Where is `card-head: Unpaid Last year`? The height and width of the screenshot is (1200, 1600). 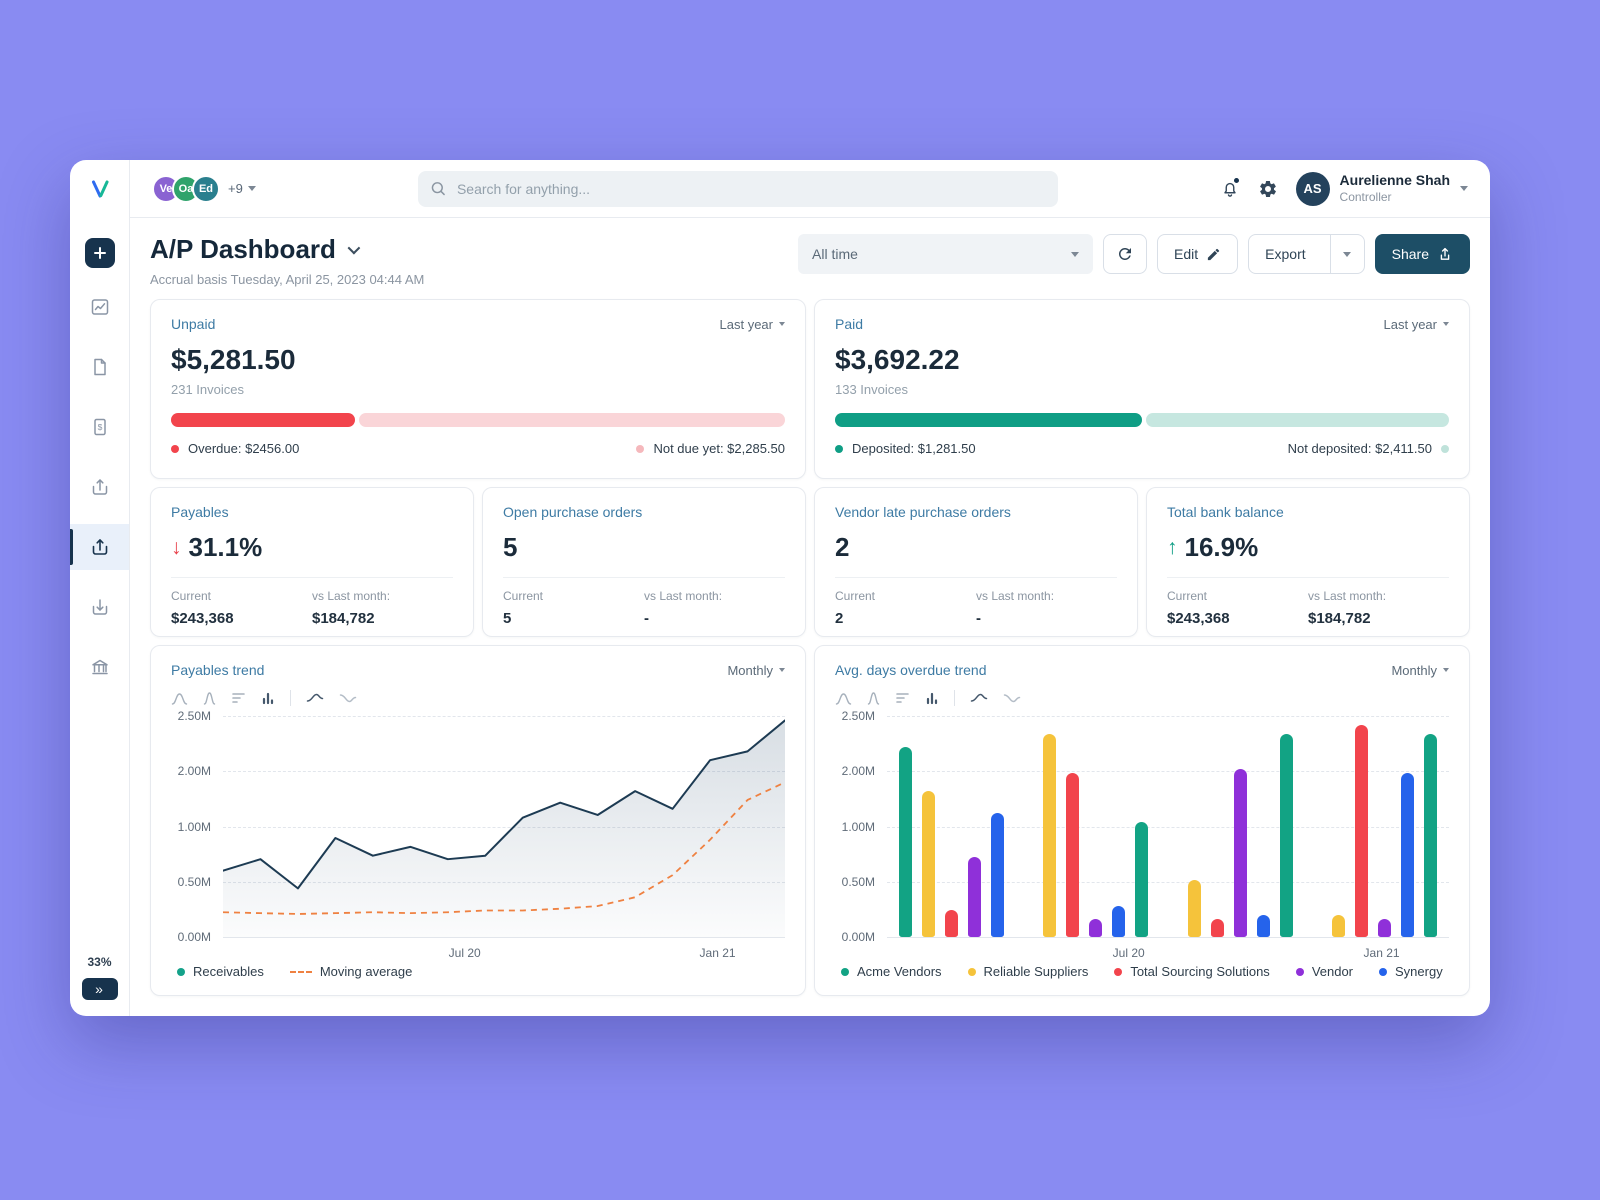 card-head: Unpaid Last year is located at coordinates (478, 324).